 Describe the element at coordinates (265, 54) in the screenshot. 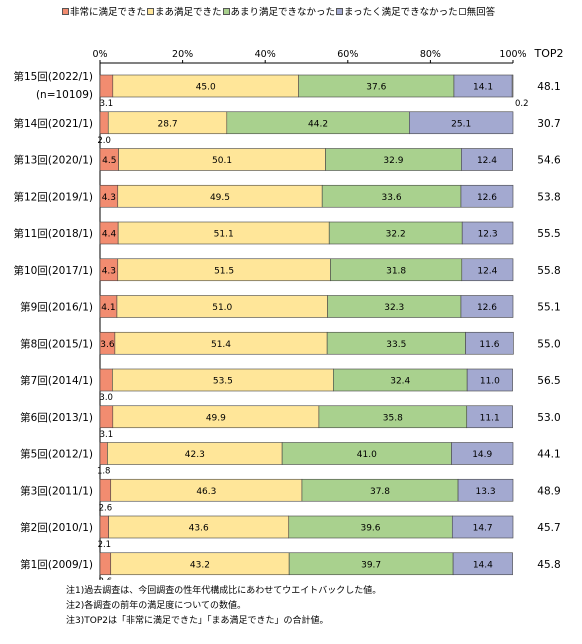

I see `x-tick-label: 40%` at that location.